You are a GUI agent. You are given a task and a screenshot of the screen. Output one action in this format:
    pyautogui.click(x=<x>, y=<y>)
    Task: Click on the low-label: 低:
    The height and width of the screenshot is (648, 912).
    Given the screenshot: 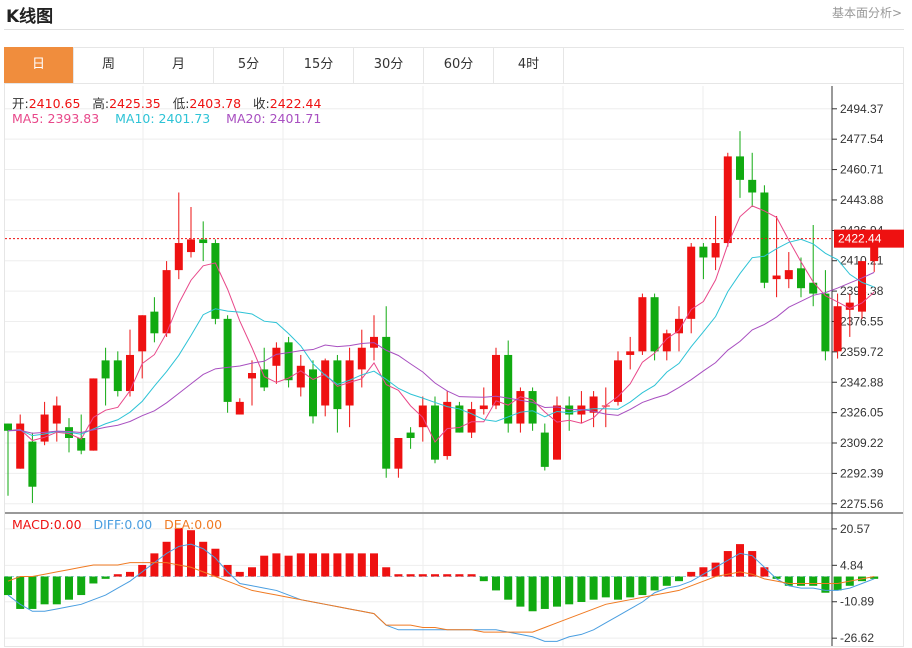 What is the action you would take?
    pyautogui.click(x=181, y=103)
    